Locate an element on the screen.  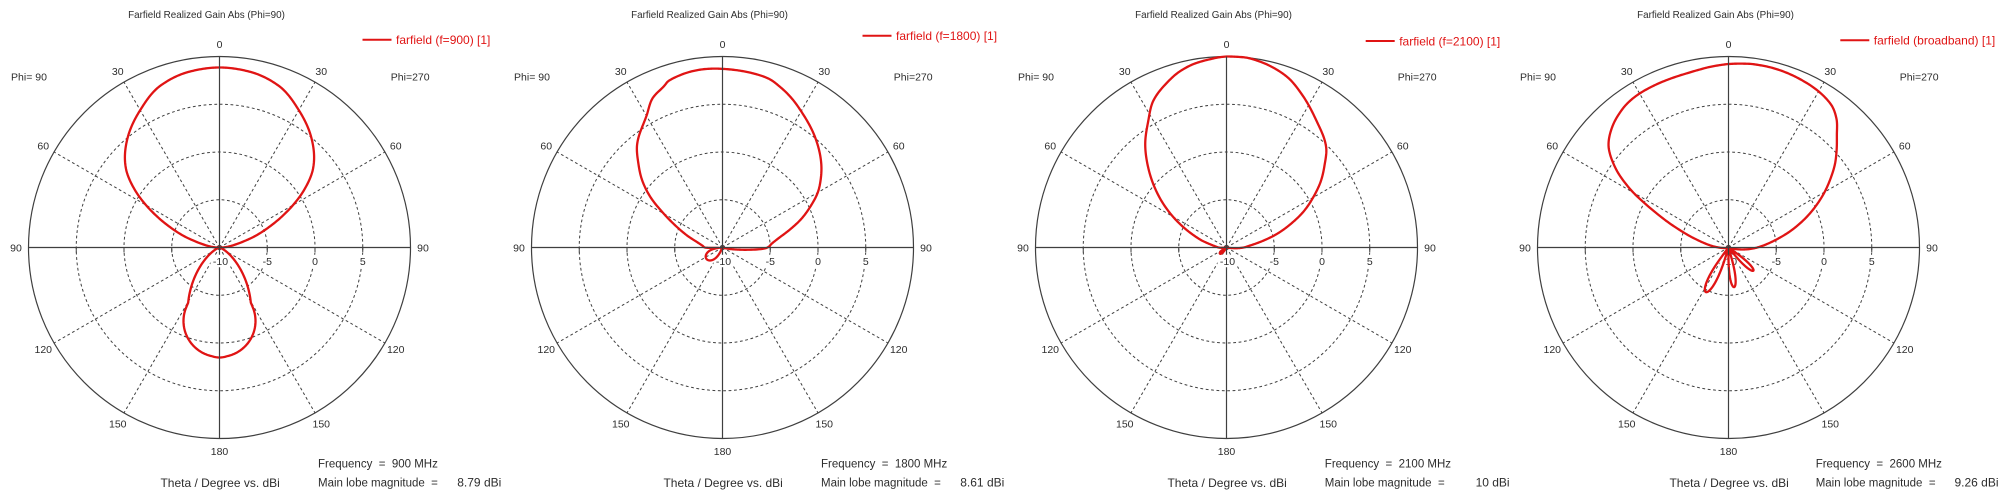
svg-text: Frequency = 2600 MHz is located at coordinates (1879, 465).